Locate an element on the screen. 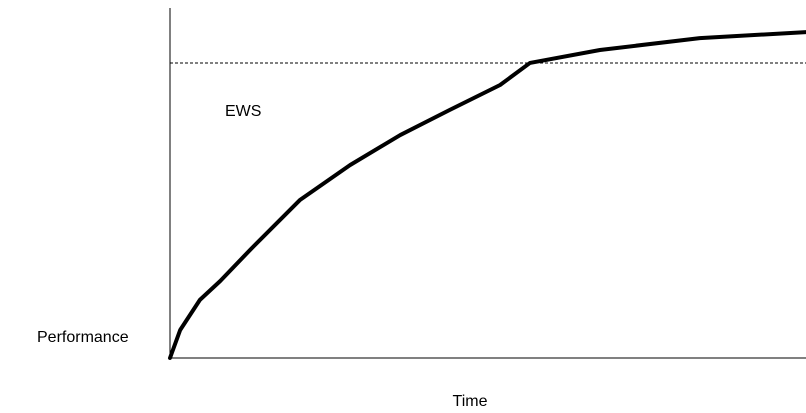 The image size is (806, 413). annotation: EWS is located at coordinates (243, 111).